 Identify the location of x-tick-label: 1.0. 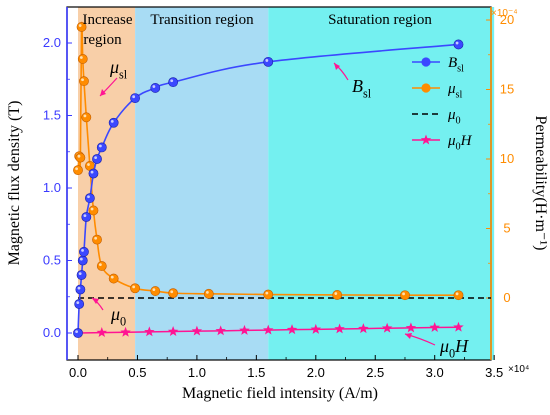
(197, 372).